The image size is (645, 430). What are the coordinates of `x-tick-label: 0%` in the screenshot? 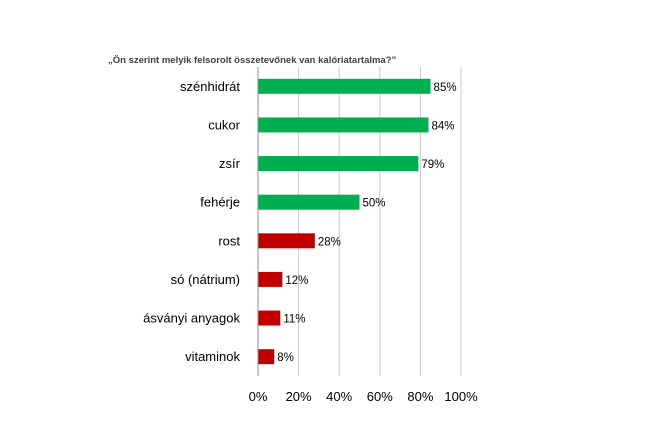 It's located at (258, 396).